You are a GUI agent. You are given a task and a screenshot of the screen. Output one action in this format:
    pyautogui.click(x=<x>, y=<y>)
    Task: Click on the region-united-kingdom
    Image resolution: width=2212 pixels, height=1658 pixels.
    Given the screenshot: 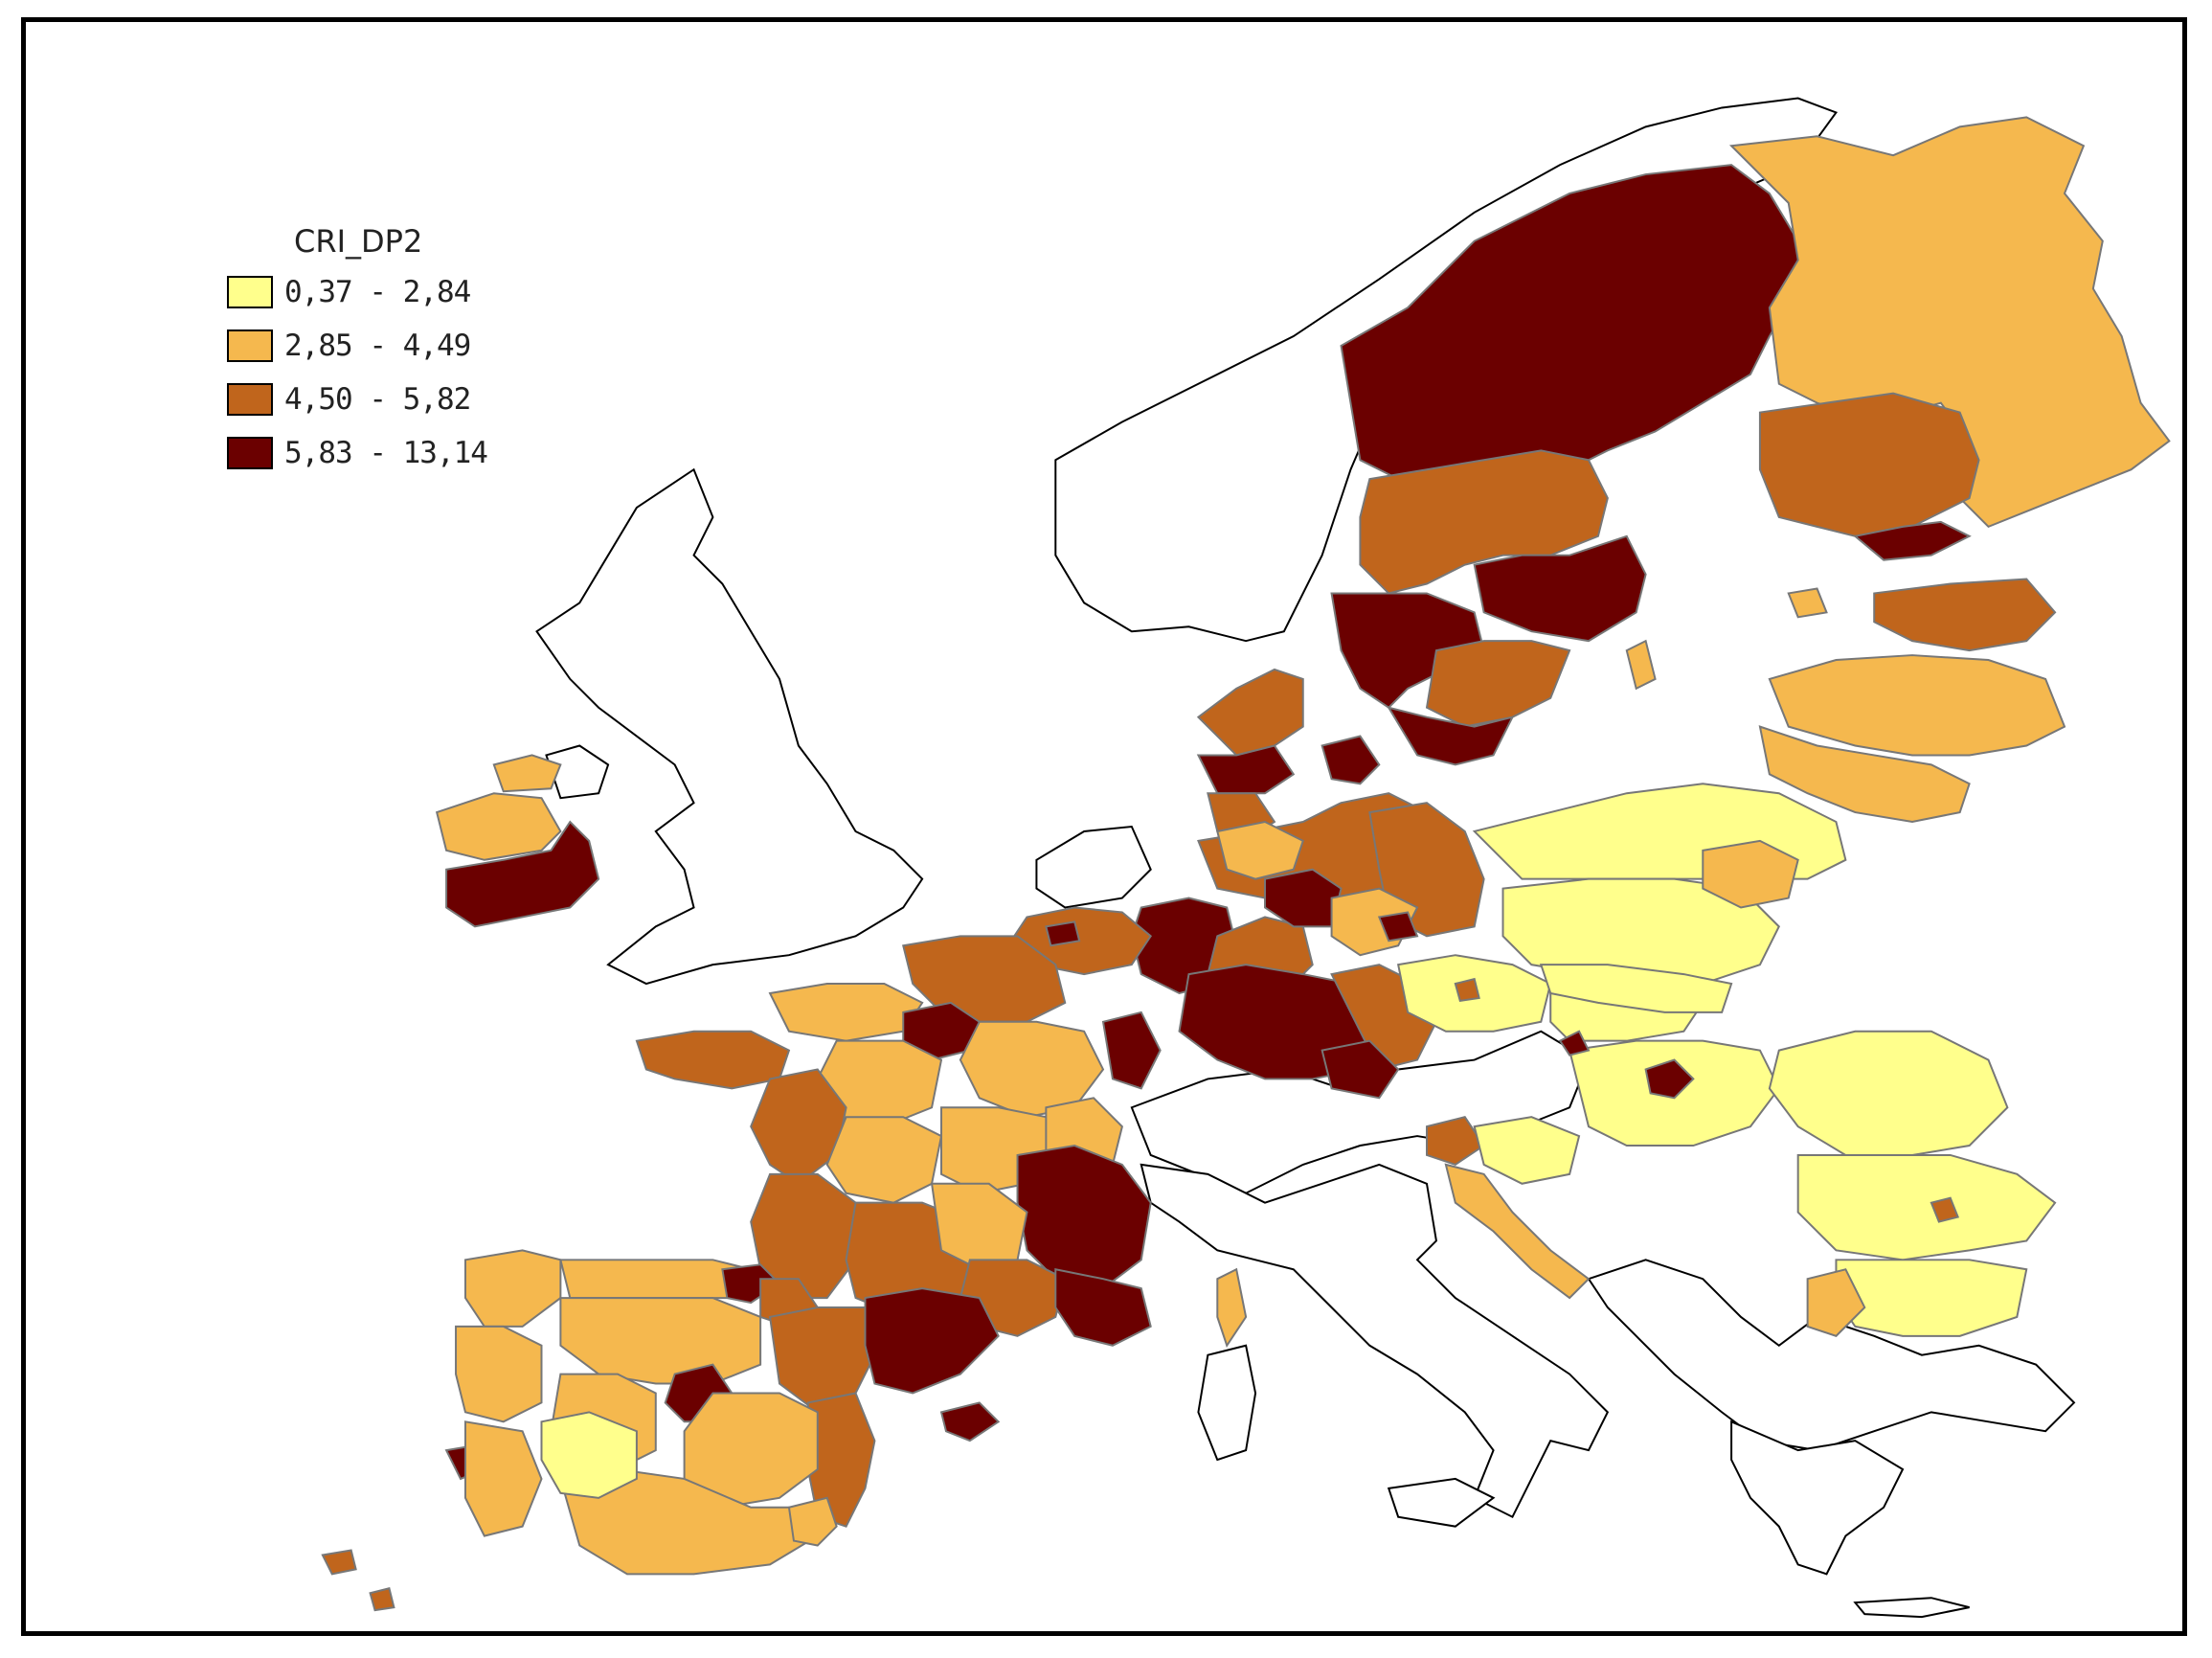 What is the action you would take?
    pyautogui.click(x=729, y=726)
    